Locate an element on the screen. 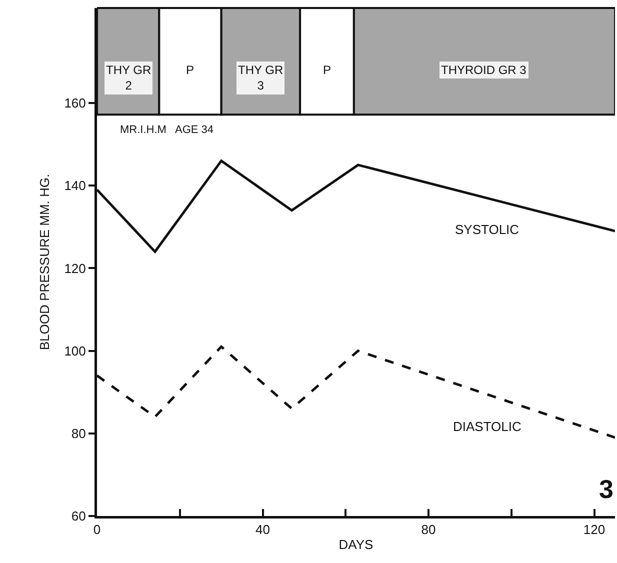 The height and width of the screenshot is (563, 617). annotation: 3 is located at coordinates (606, 489).